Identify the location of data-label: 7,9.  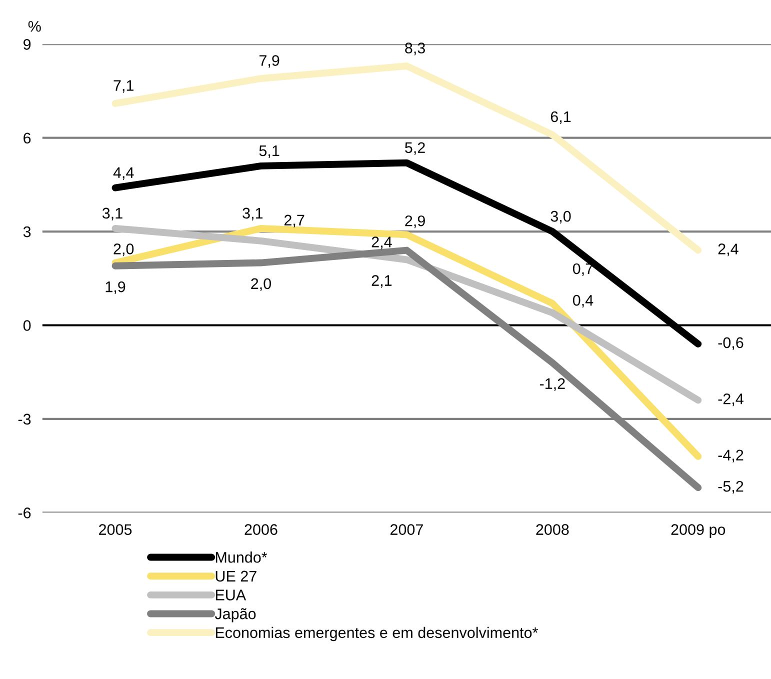
(269, 61).